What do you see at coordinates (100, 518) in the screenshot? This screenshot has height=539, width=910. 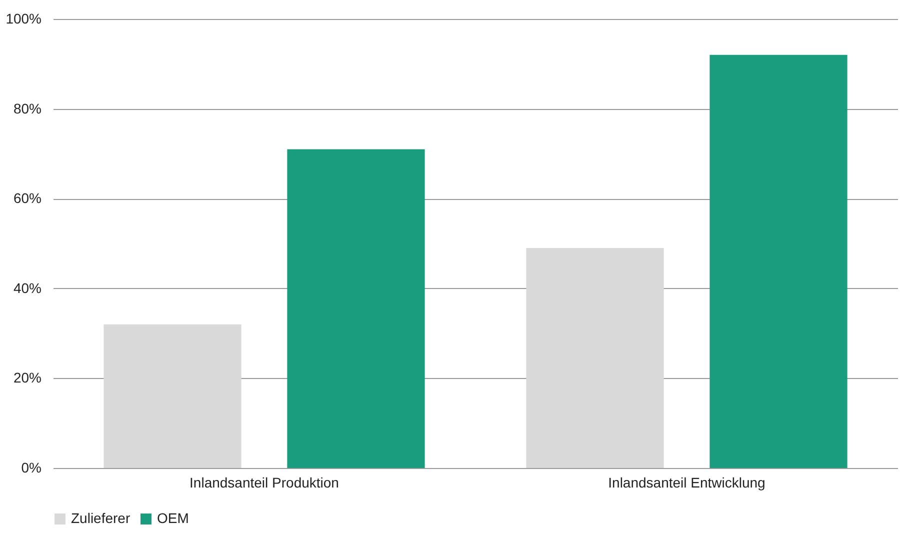 I see `legend-label: Zulieferer` at bounding box center [100, 518].